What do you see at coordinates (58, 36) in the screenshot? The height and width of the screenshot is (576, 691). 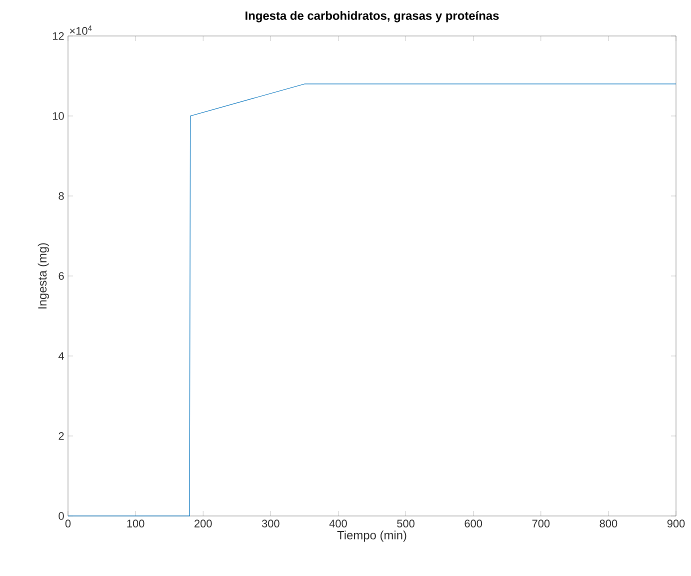 I see `y-tick-label: 12` at bounding box center [58, 36].